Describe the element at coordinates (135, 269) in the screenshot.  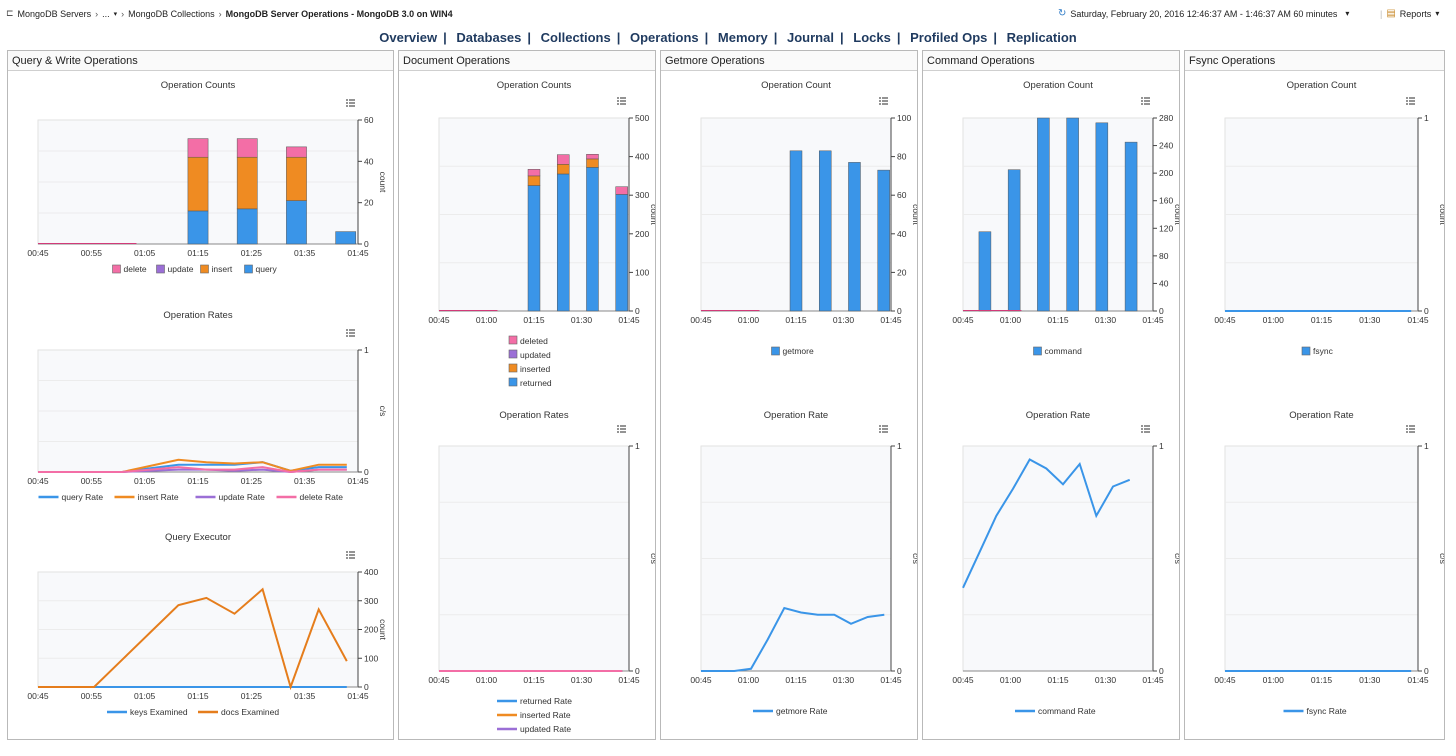
I see `legend-label: delete` at that location.